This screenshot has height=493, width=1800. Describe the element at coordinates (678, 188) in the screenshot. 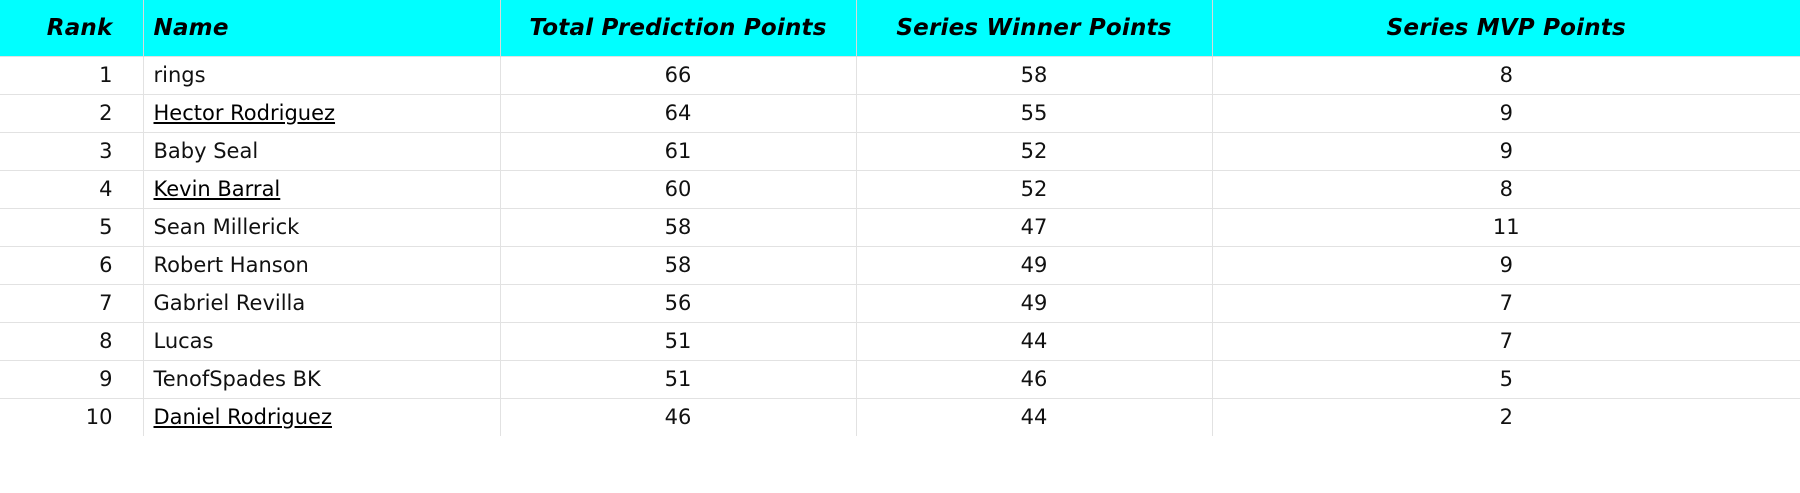

I see `cell-total-prediction-points: 60` at that location.